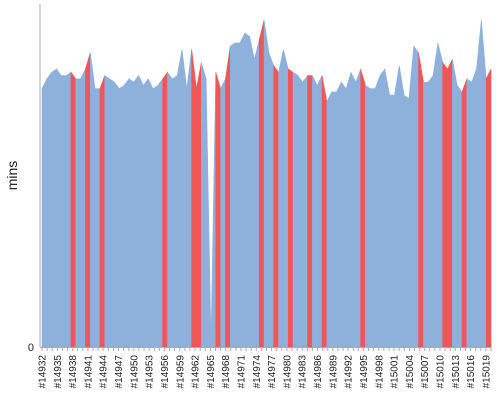 The width and height of the screenshot is (500, 400). What do you see at coordinates (104, 372) in the screenshot?
I see `x-tick-label: #14944` at bounding box center [104, 372].